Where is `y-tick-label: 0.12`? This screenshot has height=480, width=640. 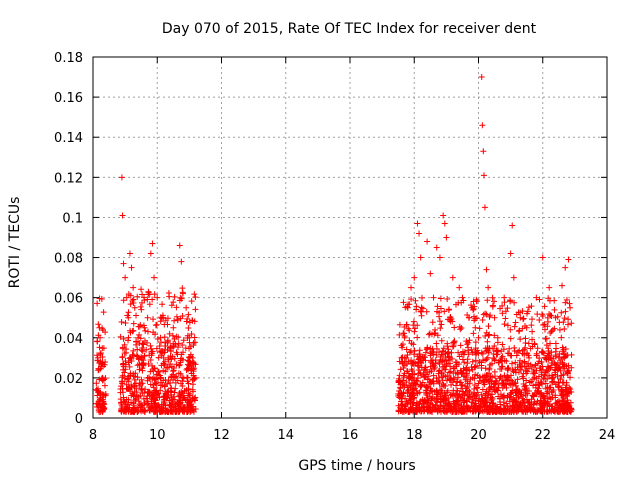
y-tick-label: 0.12 is located at coordinates (68, 178).